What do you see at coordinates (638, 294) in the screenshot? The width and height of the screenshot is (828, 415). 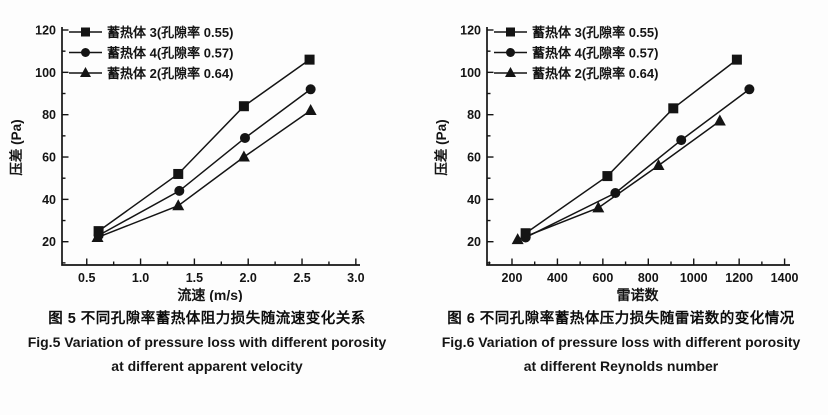 I see `x-axis-label: 雷诺数` at bounding box center [638, 294].